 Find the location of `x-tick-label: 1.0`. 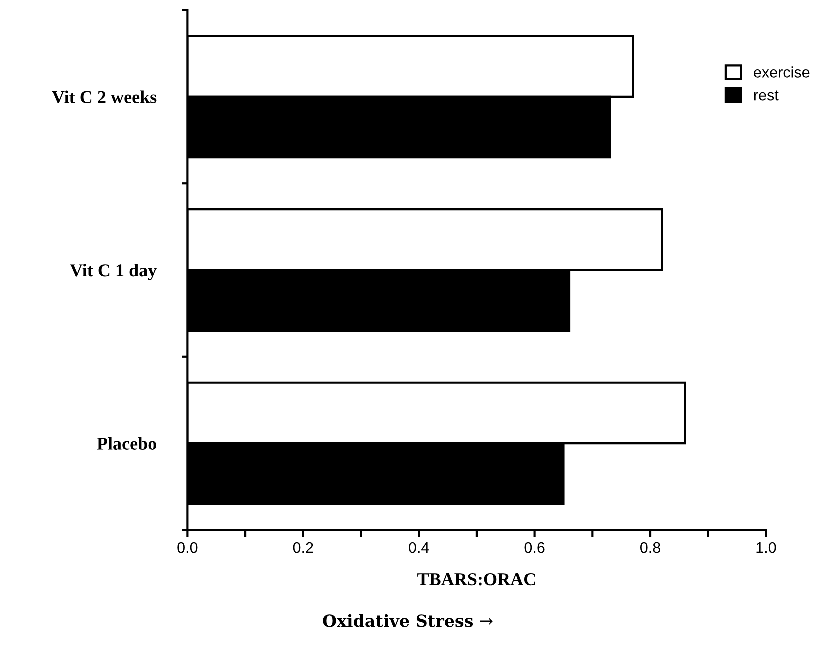

x-tick-label: 1.0 is located at coordinates (766, 548).